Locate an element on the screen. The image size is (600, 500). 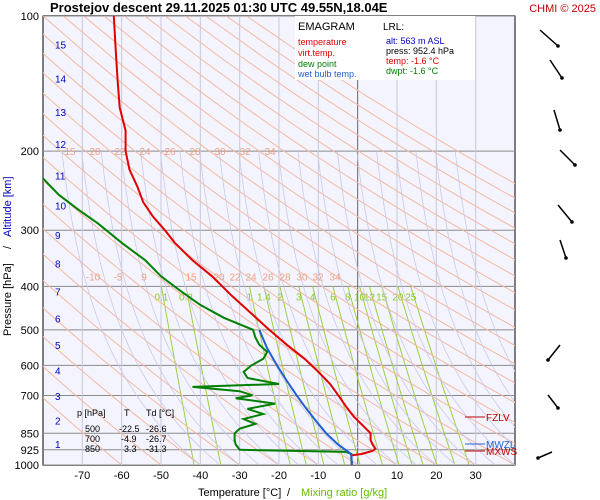
altitude-tick-label: 12 is located at coordinates (61, 145).